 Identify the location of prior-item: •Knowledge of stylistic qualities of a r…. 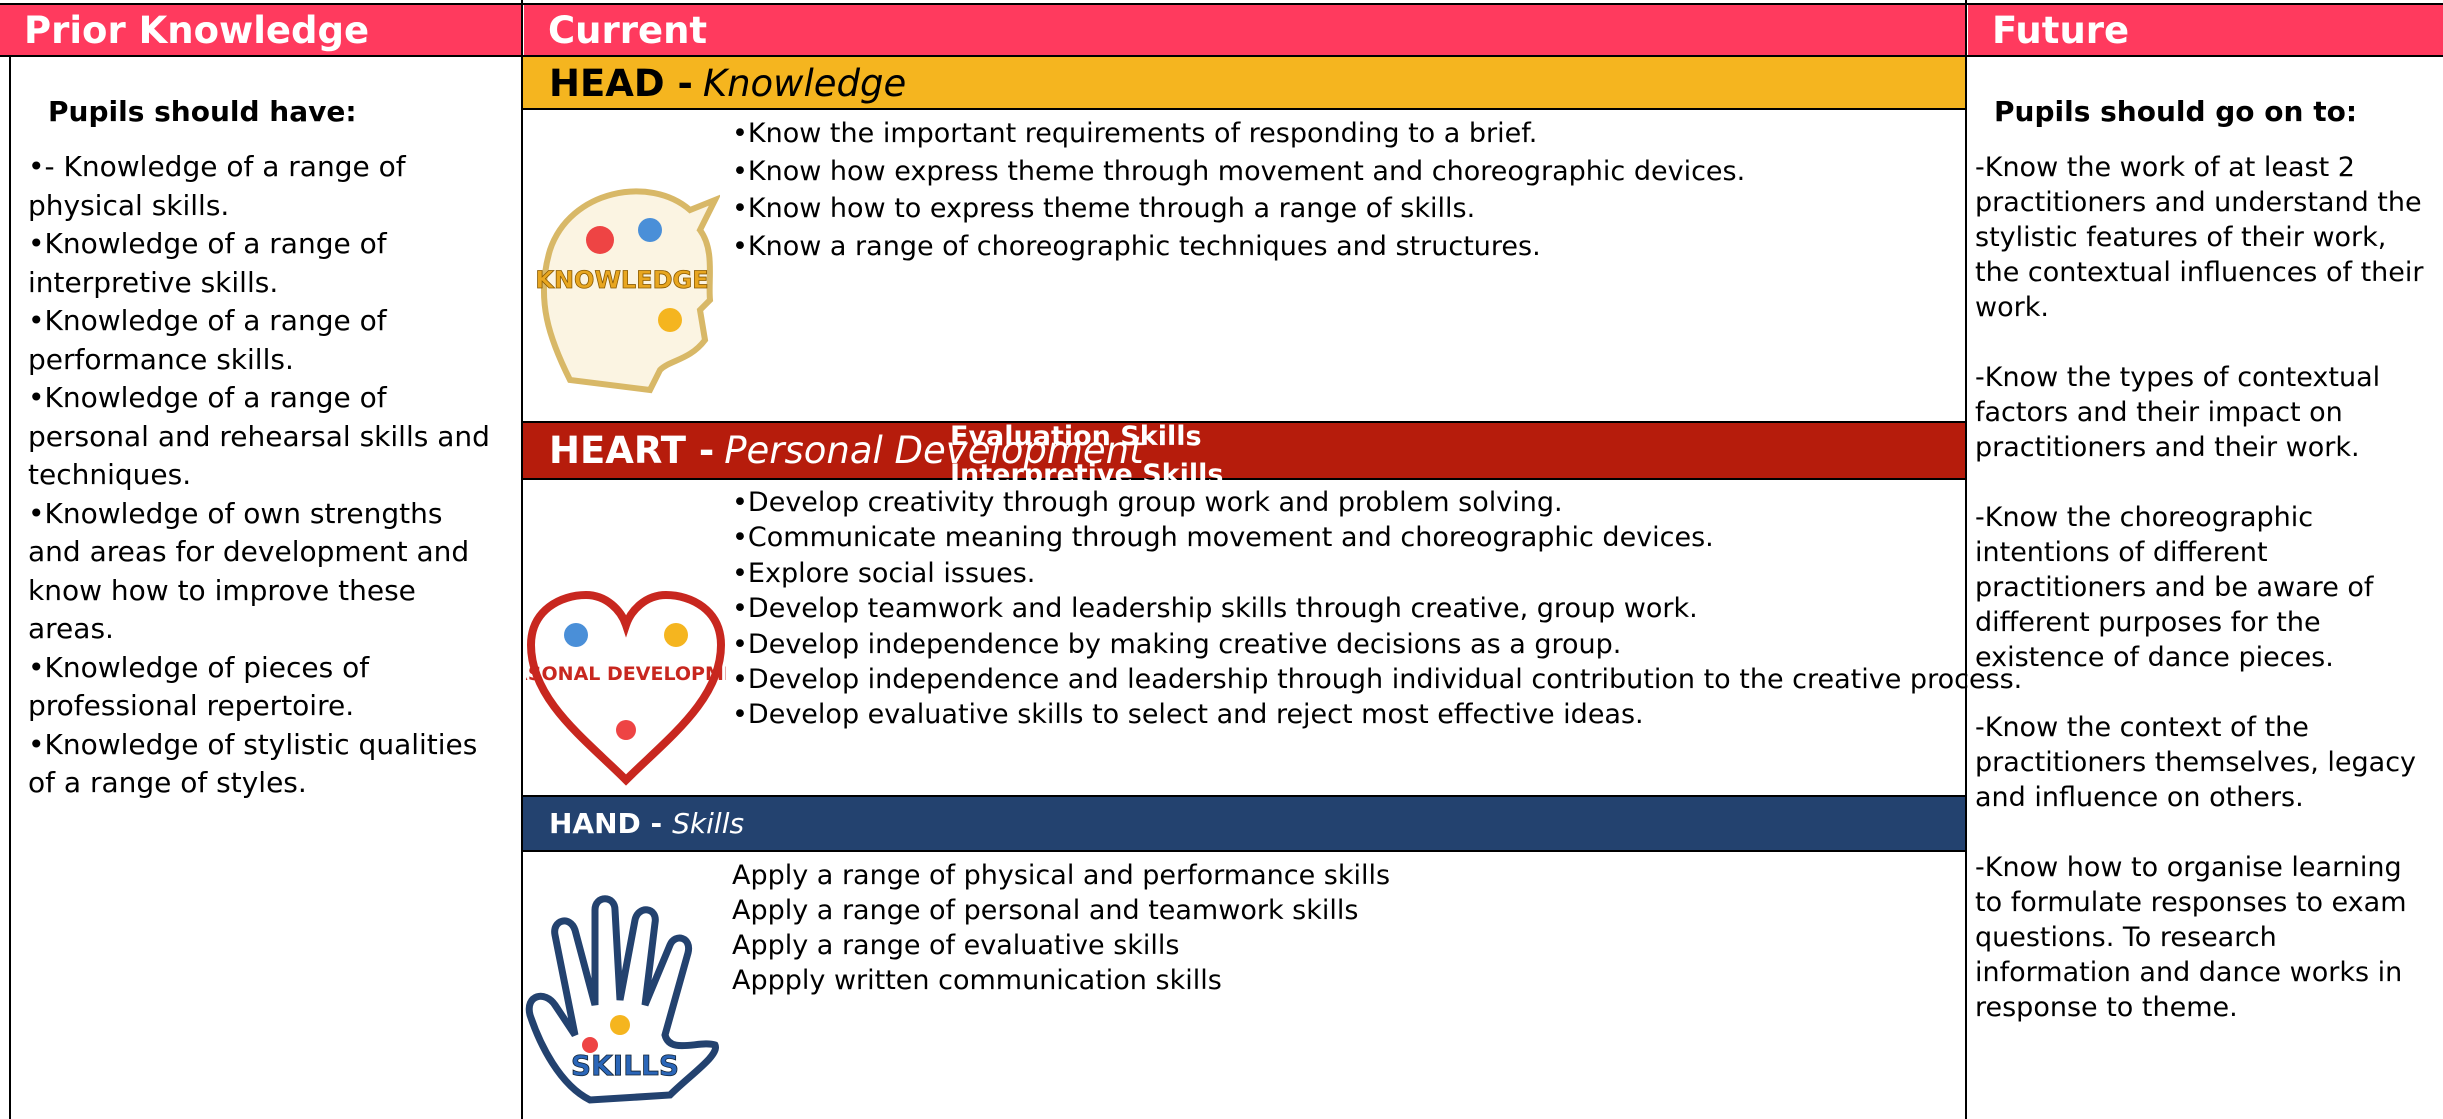
(253, 763).